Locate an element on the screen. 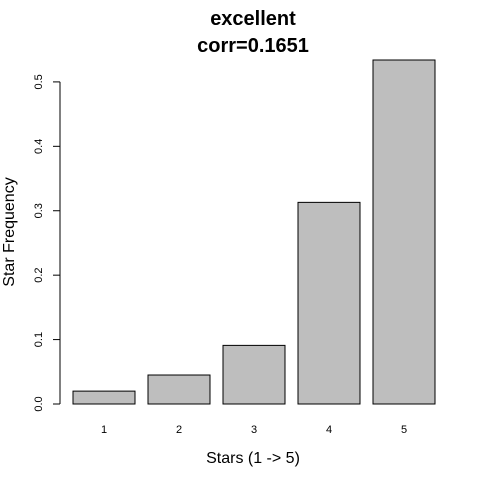 This screenshot has height=480, width=480. x-tick-label-2: 2 is located at coordinates (179, 430).